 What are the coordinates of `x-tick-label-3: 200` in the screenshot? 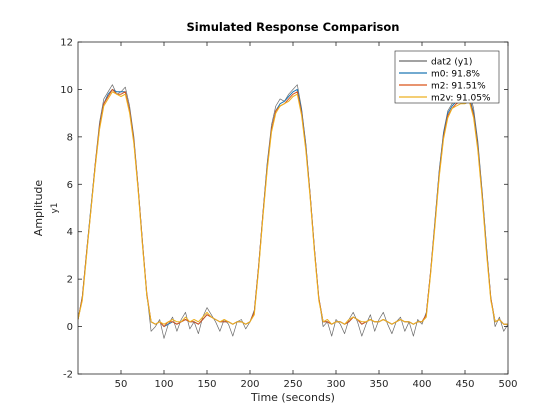 It's located at (249, 384).